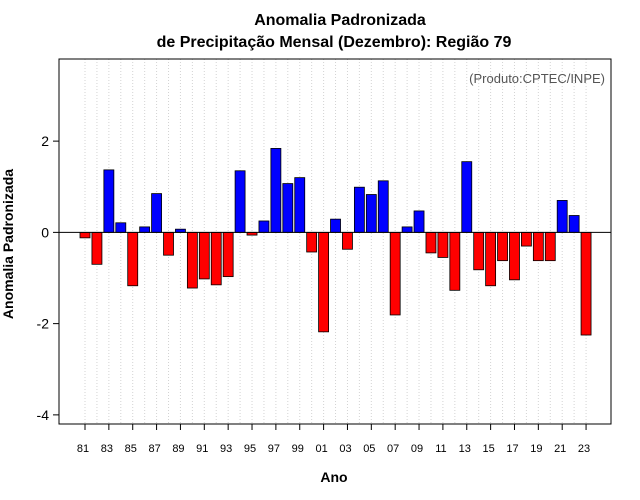  I want to click on x-axis-label: Ano, so click(333, 477).